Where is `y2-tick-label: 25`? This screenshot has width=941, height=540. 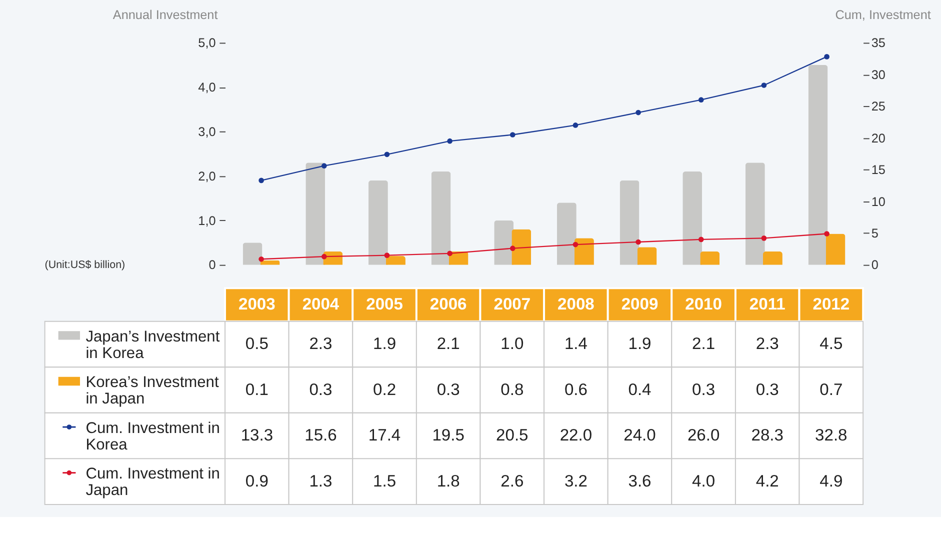 y2-tick-label: 25 is located at coordinates (878, 107).